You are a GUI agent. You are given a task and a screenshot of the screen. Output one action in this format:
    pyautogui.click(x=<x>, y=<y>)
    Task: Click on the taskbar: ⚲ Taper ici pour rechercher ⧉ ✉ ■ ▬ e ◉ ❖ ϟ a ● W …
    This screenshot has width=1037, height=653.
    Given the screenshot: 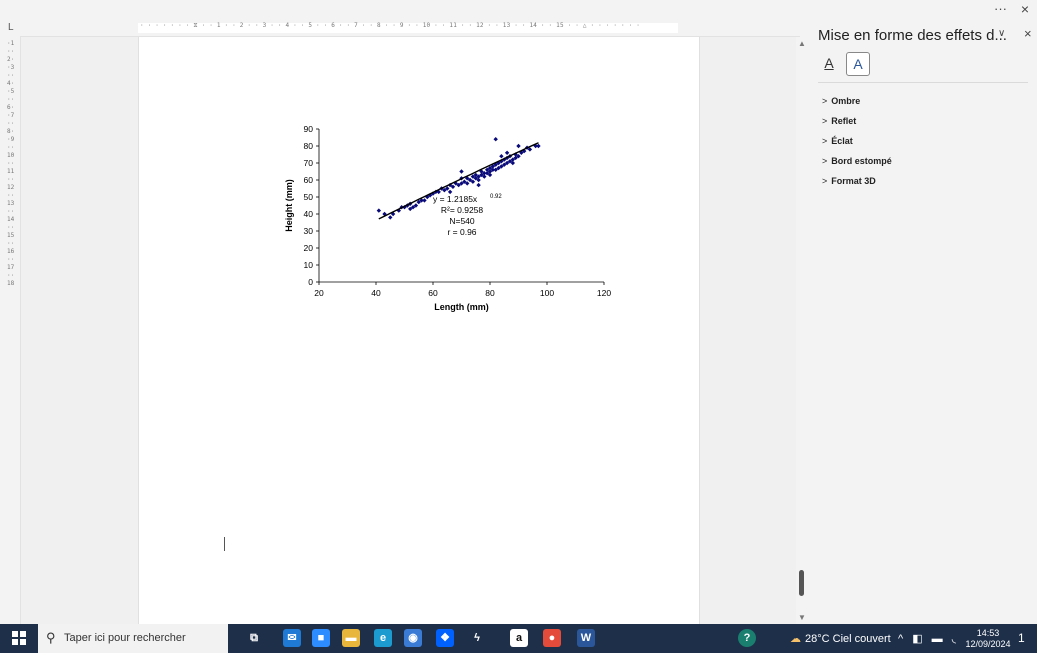 What is the action you would take?
    pyautogui.click(x=518, y=638)
    